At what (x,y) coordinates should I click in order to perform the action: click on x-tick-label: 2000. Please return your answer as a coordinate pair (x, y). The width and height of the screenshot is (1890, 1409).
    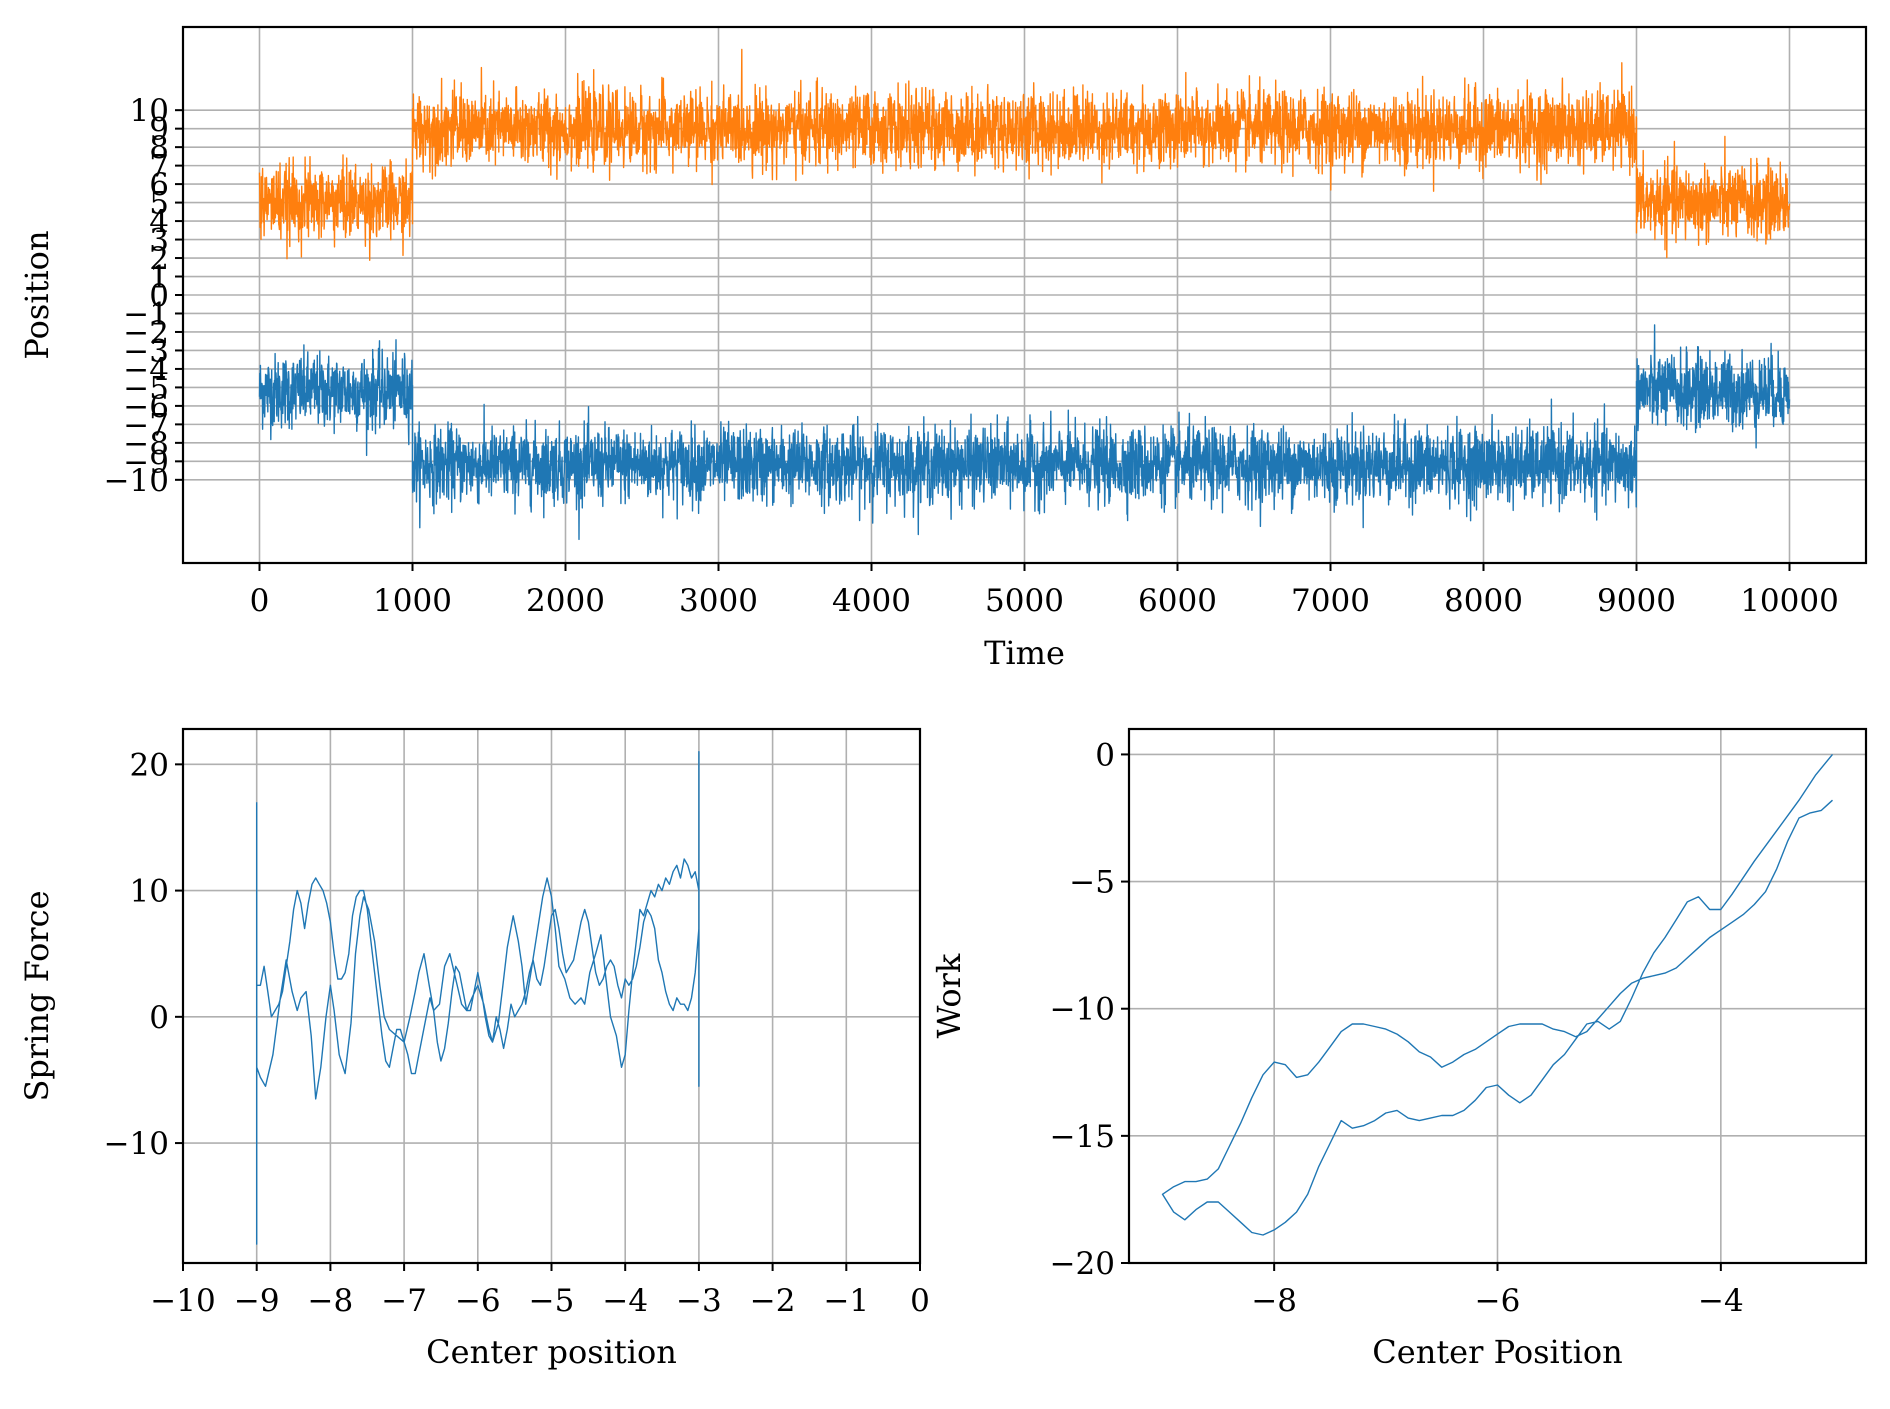
    Looking at the image, I should click on (565, 601).